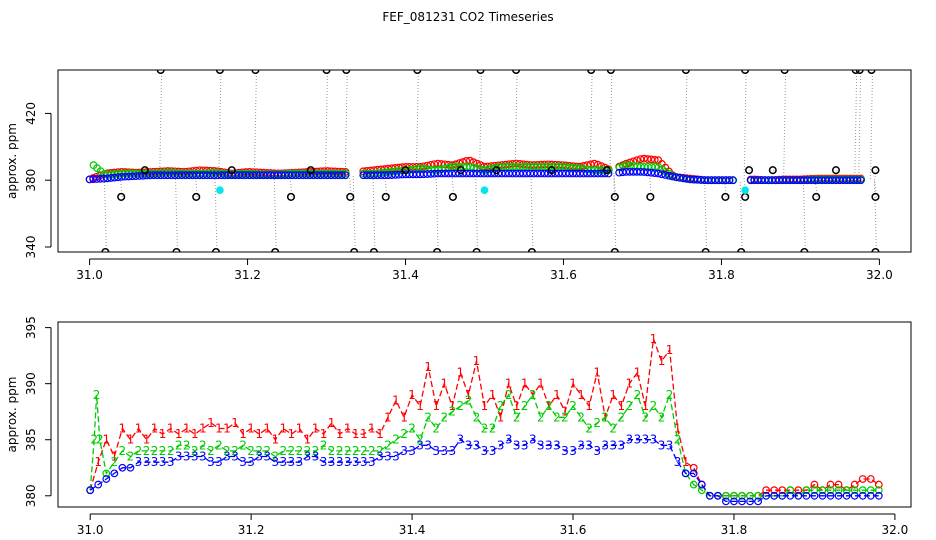  Describe the element at coordinates (247, 275) in the screenshot. I see `top-x-tick-label: 31.2` at that location.